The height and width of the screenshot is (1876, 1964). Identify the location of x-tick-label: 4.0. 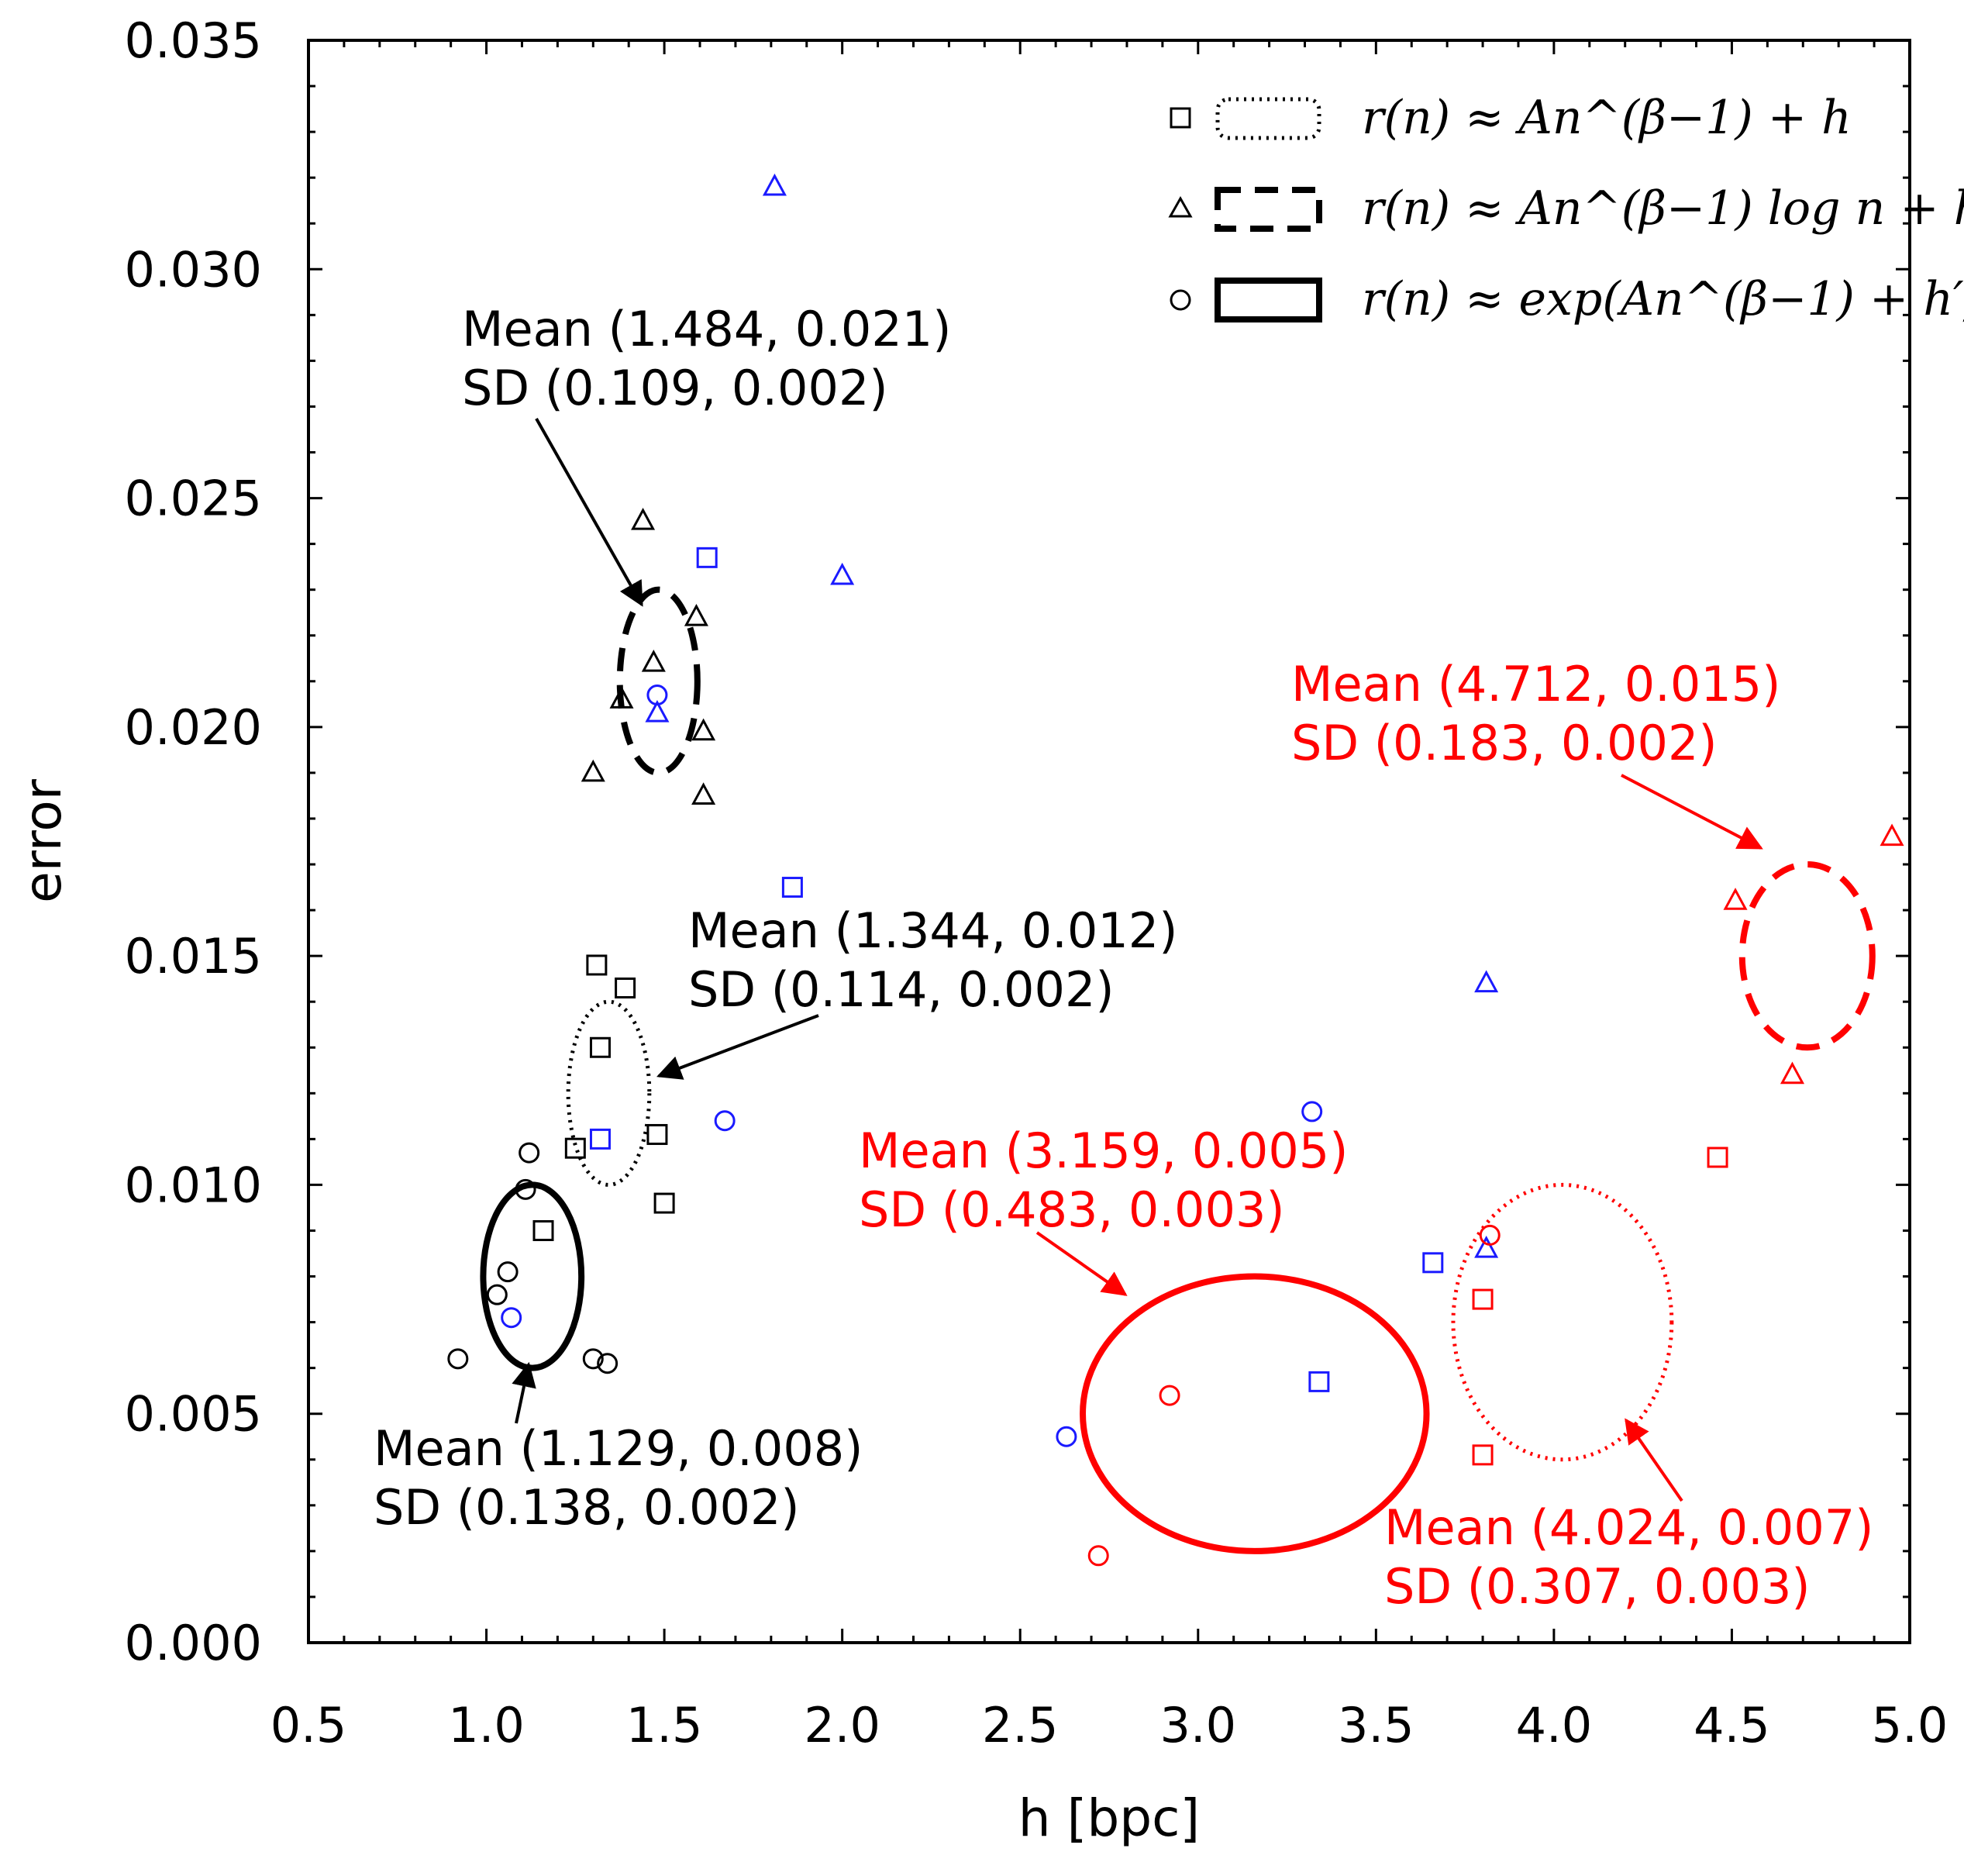
(1554, 1725).